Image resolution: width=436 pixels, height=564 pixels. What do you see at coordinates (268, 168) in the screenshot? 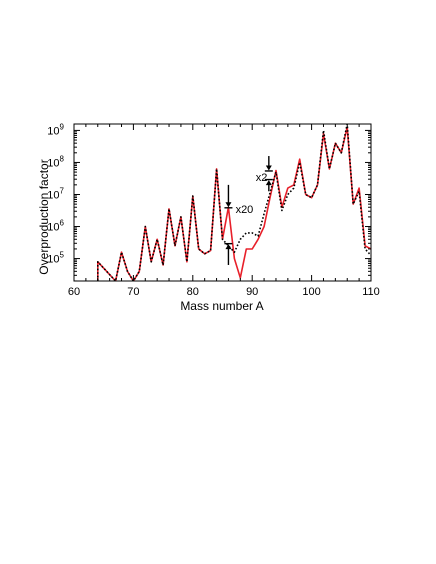
I see `x2-arrow-top-head` at bounding box center [268, 168].